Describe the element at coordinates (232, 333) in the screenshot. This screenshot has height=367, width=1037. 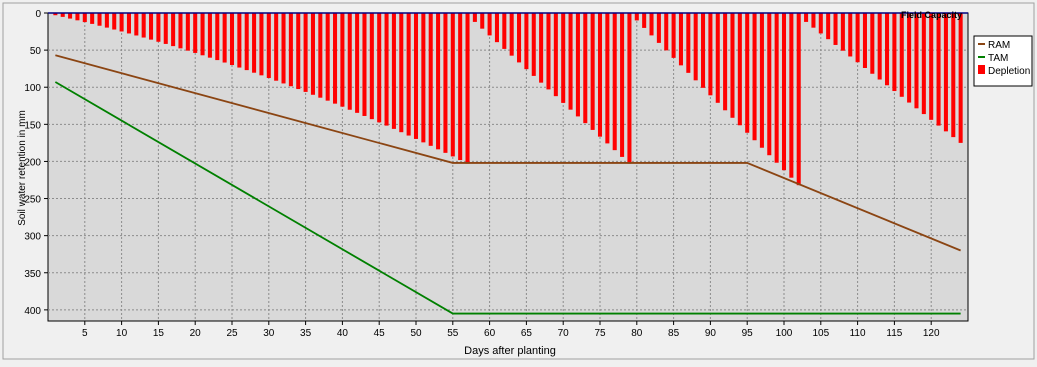
I see `x-tick-label: 25` at that location.